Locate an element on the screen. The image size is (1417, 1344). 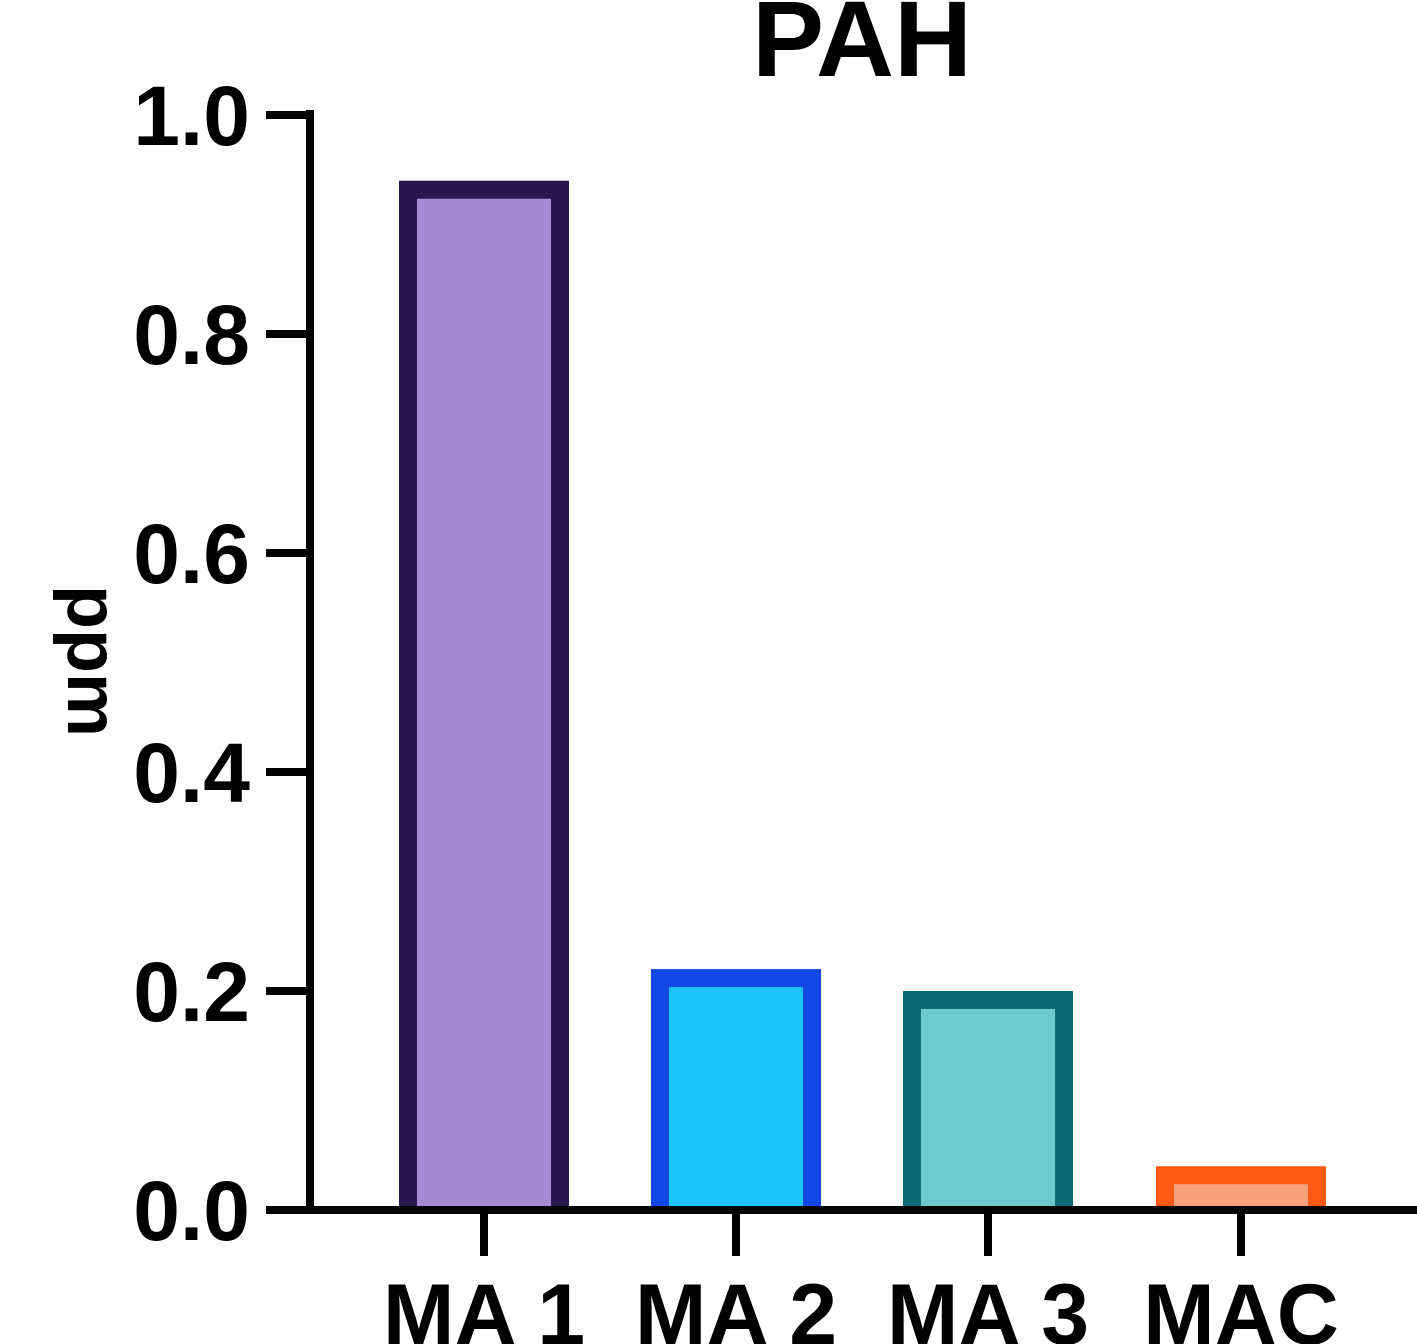
y-tick-label: 0.0 is located at coordinates (191, 1211).